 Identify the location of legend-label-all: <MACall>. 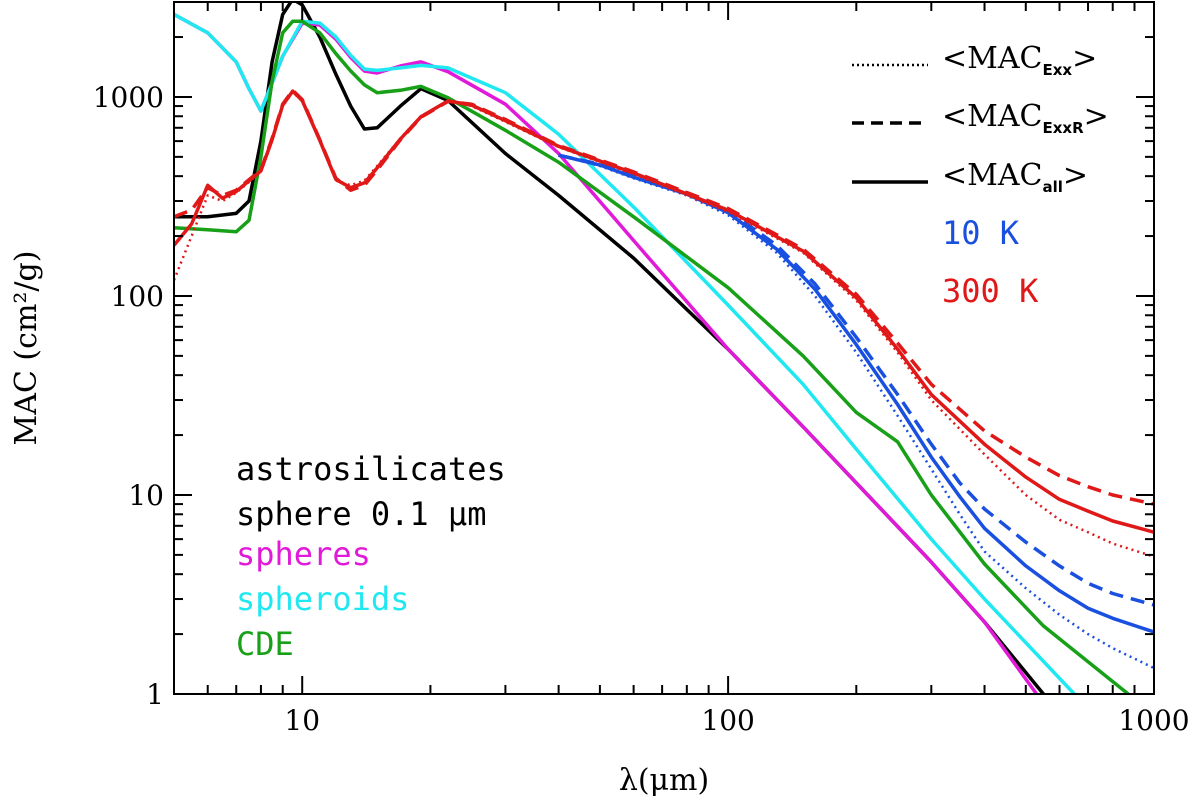
(1015, 177).